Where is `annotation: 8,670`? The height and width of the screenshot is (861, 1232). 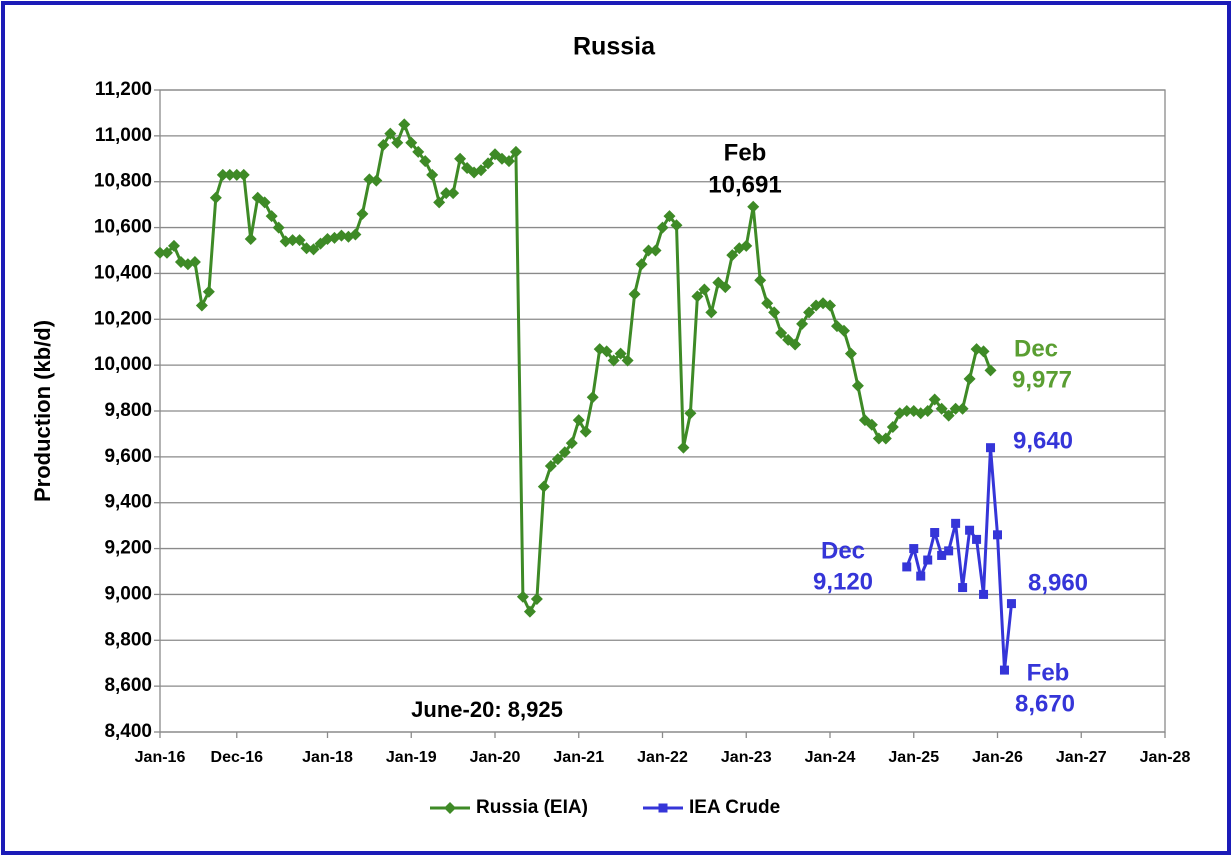
annotation: 8,670 is located at coordinates (1045, 703).